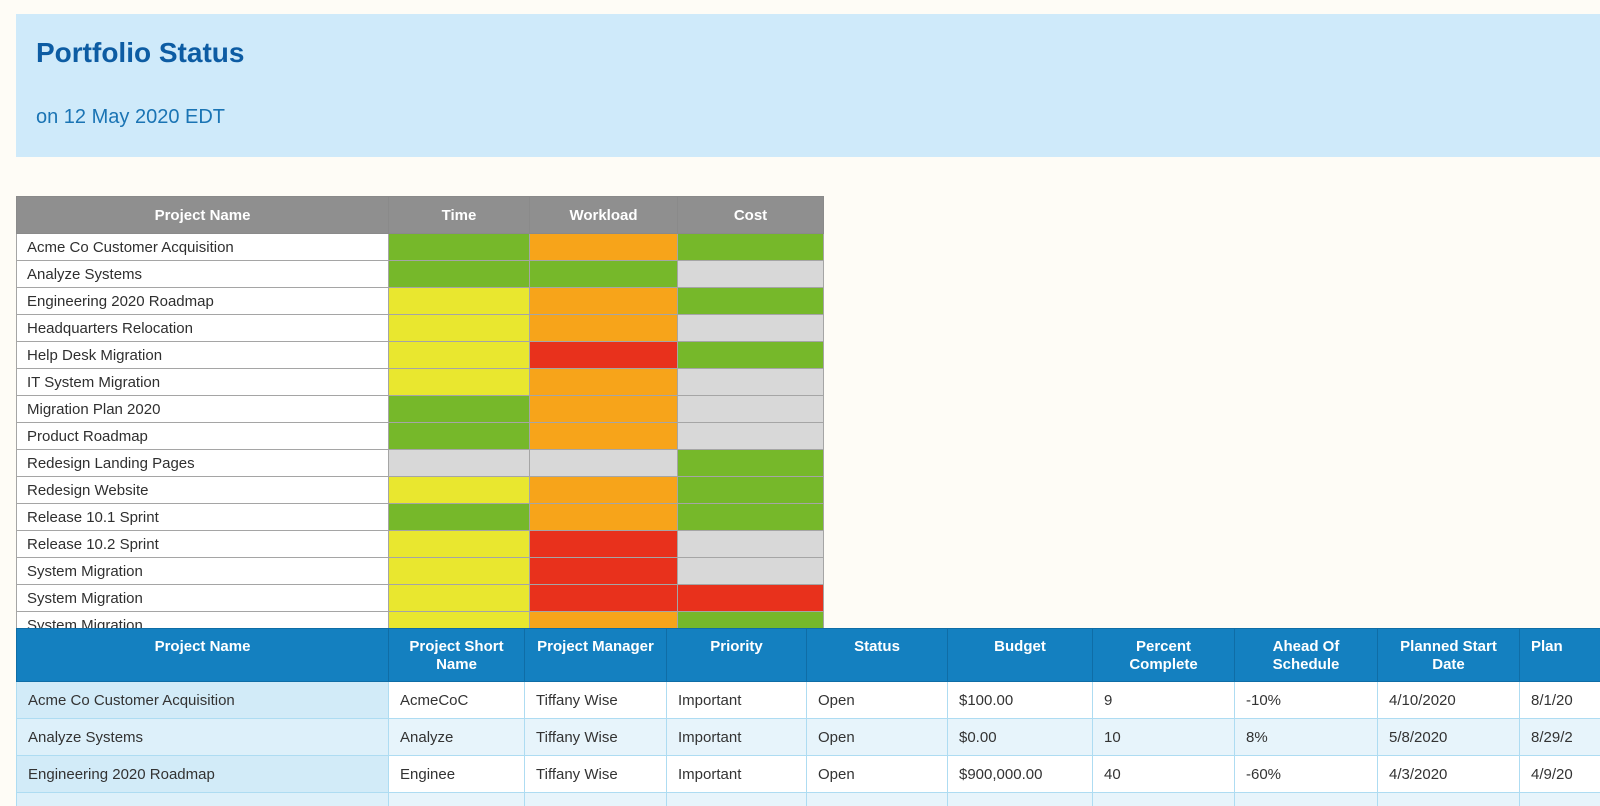  What do you see at coordinates (736, 655) in the screenshot?
I see `col-header-priority: Priority` at bounding box center [736, 655].